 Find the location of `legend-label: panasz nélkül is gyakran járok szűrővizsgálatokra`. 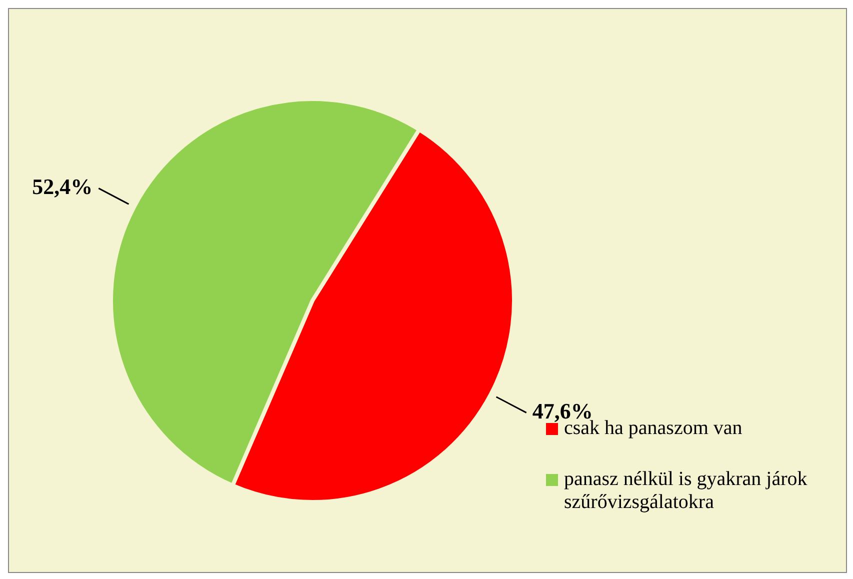

legend-label: panasz nélkül is gyakran járok szűrővizsgálatokra is located at coordinates (686, 491).